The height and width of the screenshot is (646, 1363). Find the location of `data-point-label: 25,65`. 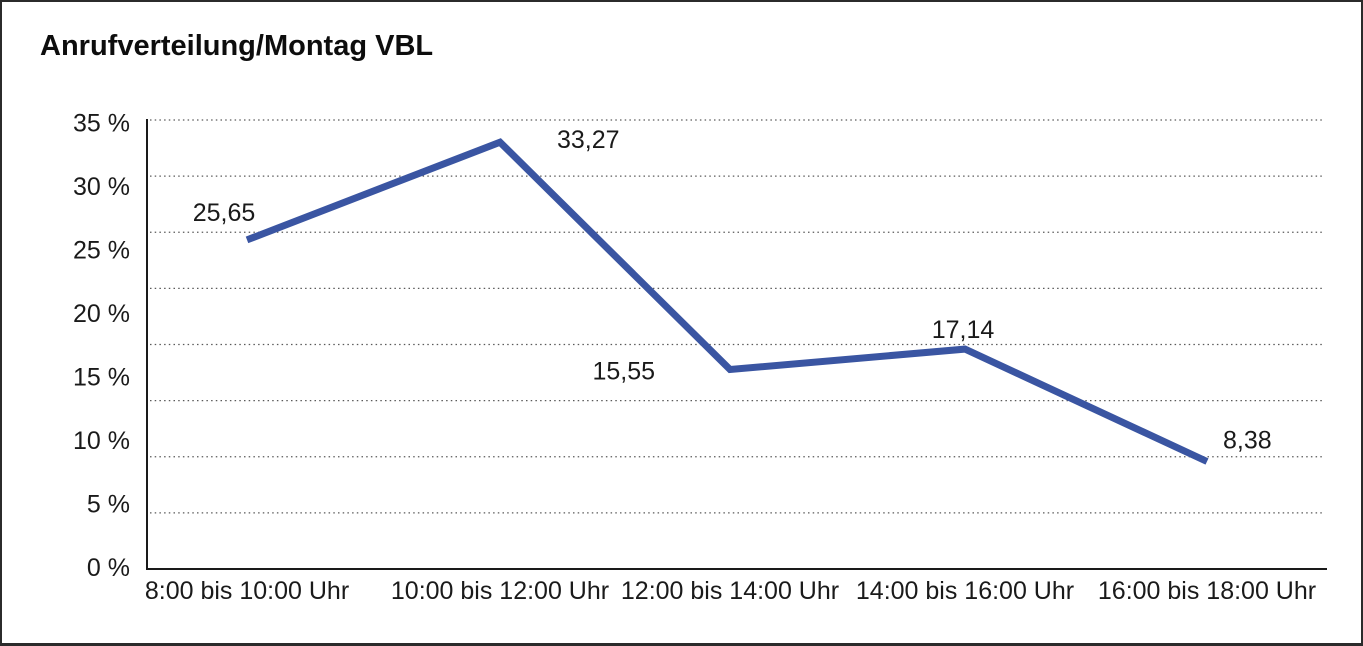

data-point-label: 25,65 is located at coordinates (224, 213).